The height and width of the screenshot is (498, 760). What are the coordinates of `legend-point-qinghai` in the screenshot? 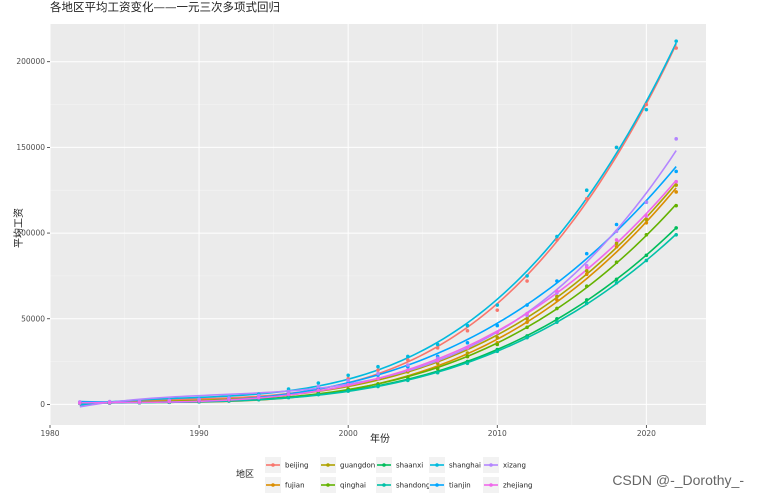 It's located at (328, 485).